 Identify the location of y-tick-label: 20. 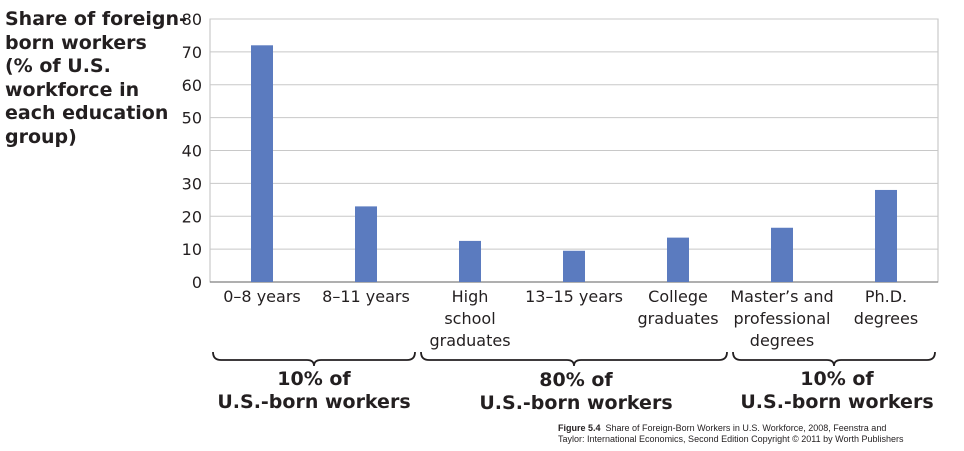
(192, 216).